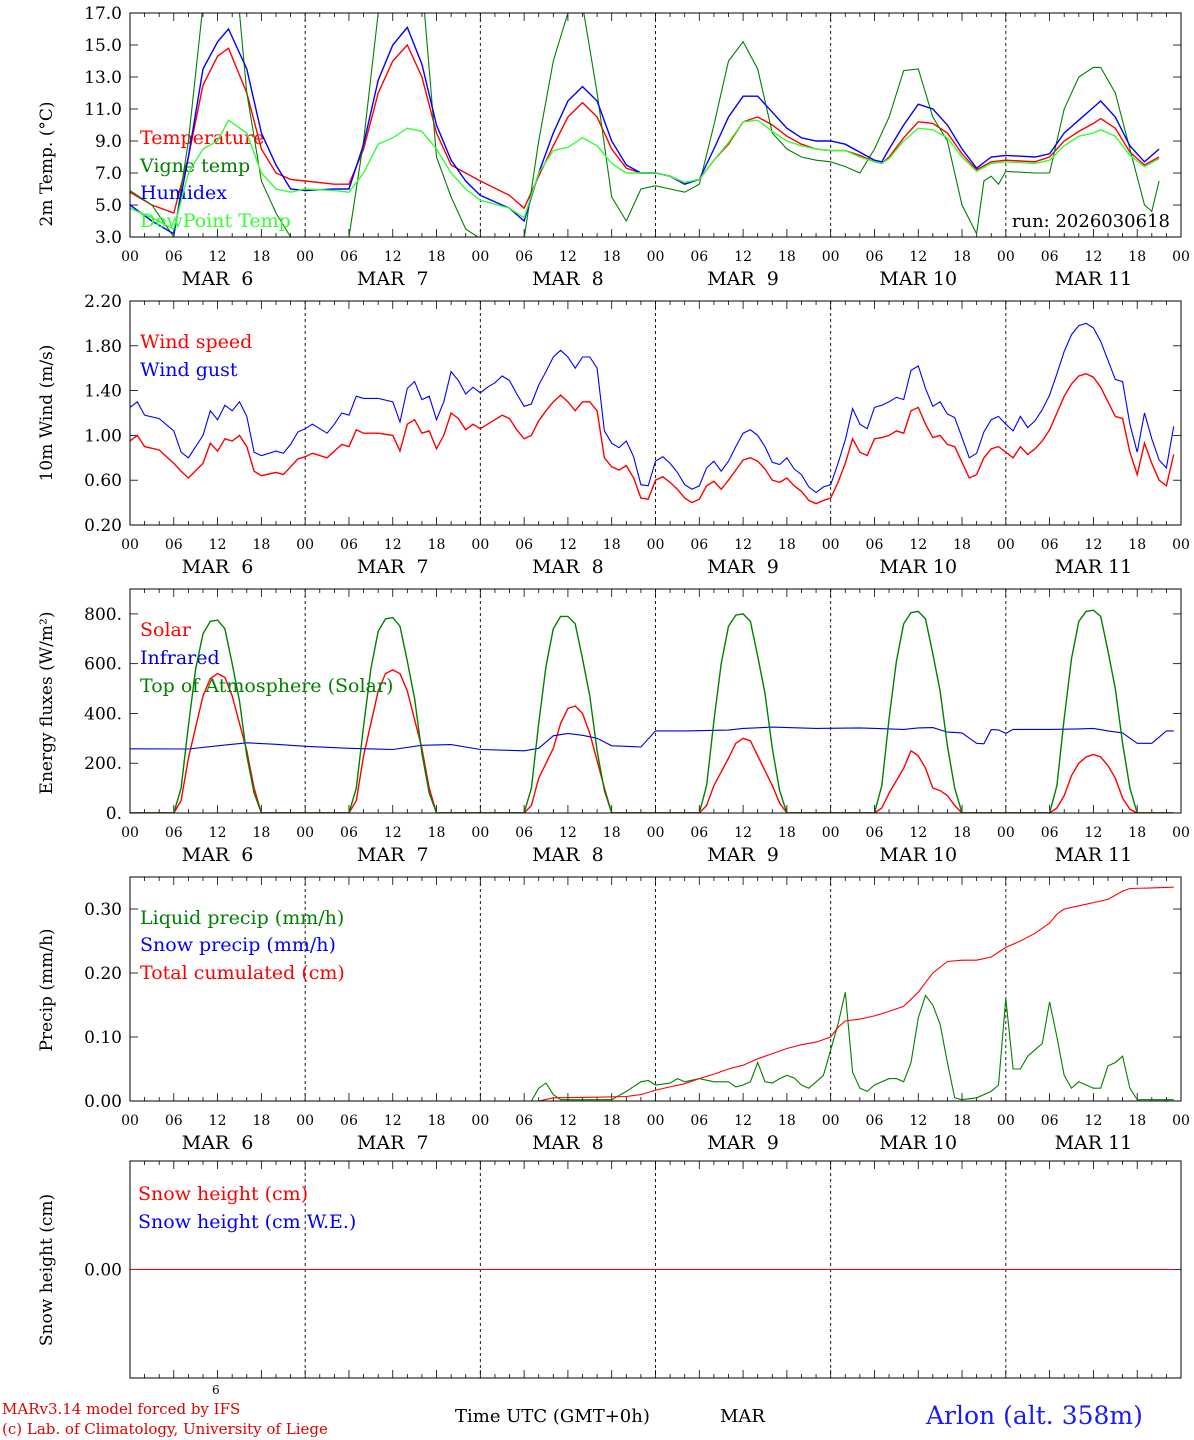 The image size is (1194, 1440). I want to click on energy-x-day-label: MAR 9, so click(743, 855).